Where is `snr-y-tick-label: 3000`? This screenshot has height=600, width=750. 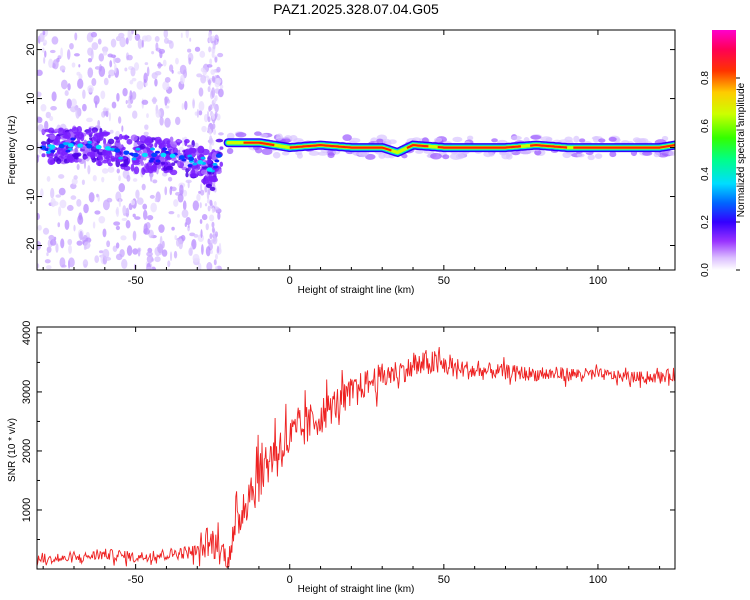 snr-y-tick-label: 3000 is located at coordinates (27, 392).